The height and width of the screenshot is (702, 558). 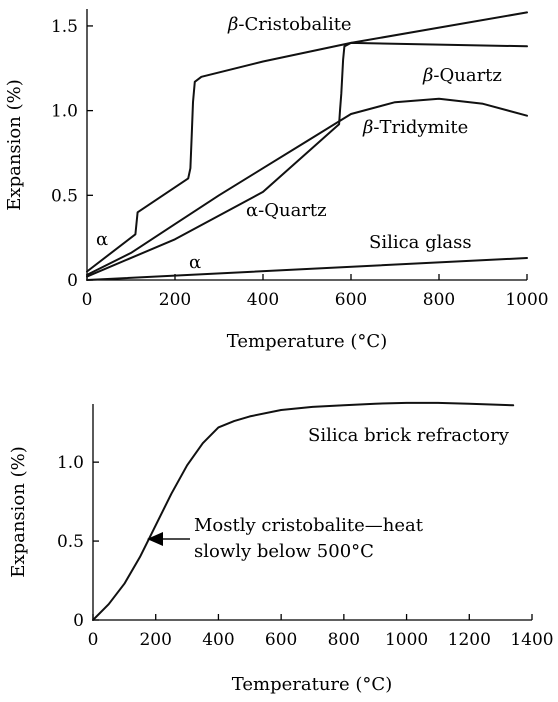 What do you see at coordinates (286, 210) in the screenshot?
I see `label-alpha-quartz: α-Quartz` at bounding box center [286, 210].